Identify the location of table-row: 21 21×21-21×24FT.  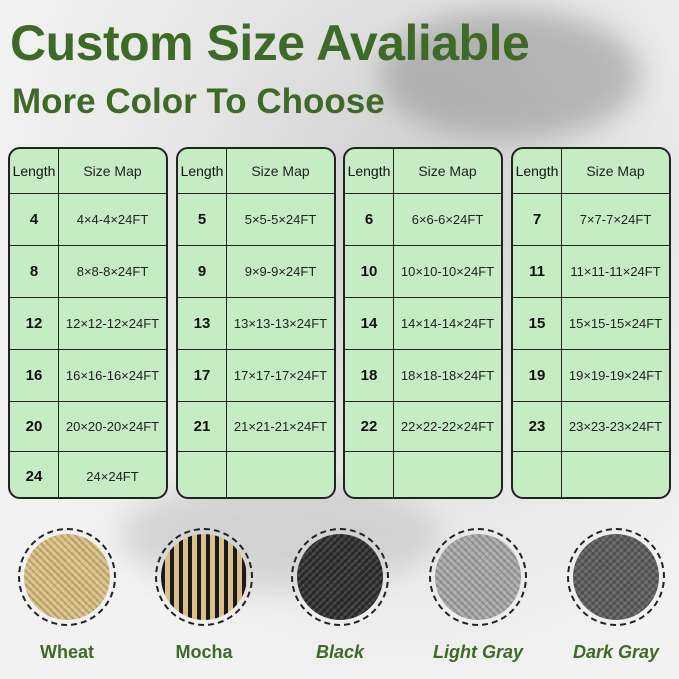
(256, 427).